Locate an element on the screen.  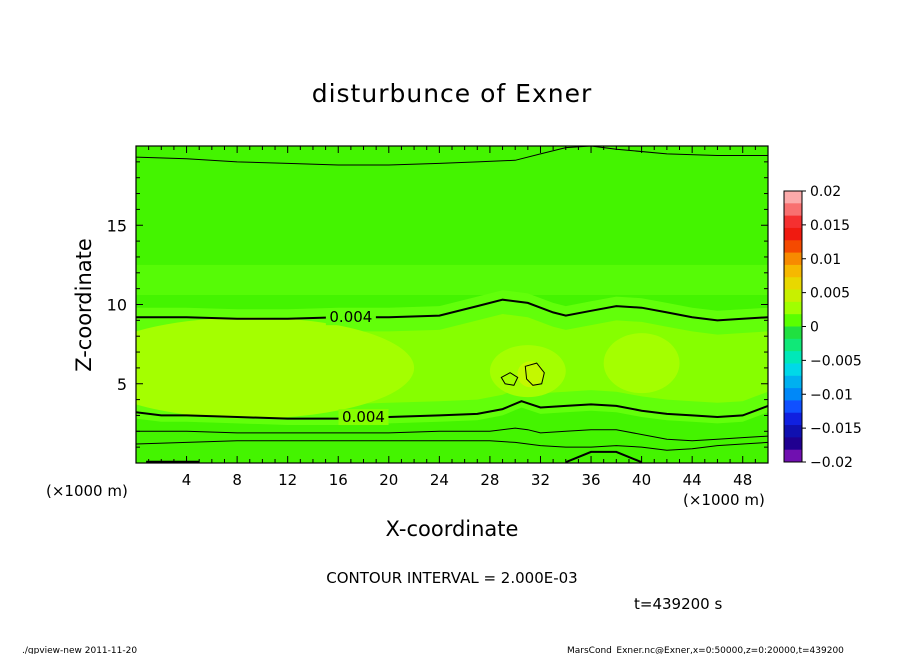
contour-label-group: 0.004 0.004 is located at coordinates (357, 367).